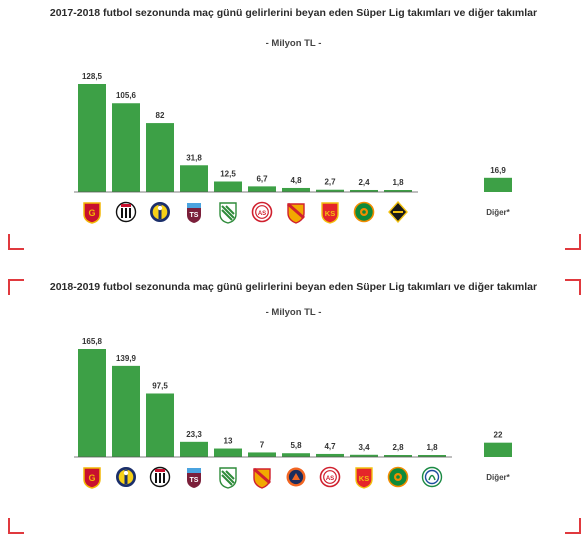 This screenshot has width=587, height=542. What do you see at coordinates (262, 178) in the screenshot?
I see `data-label: 6,7` at bounding box center [262, 178].